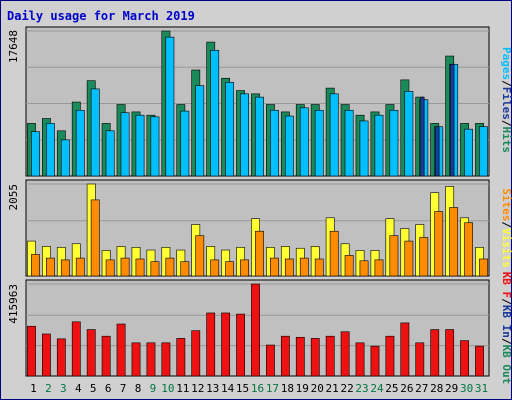 The image size is (512, 400). I want to click on legend-item-hits: Hits, so click(506, 140).